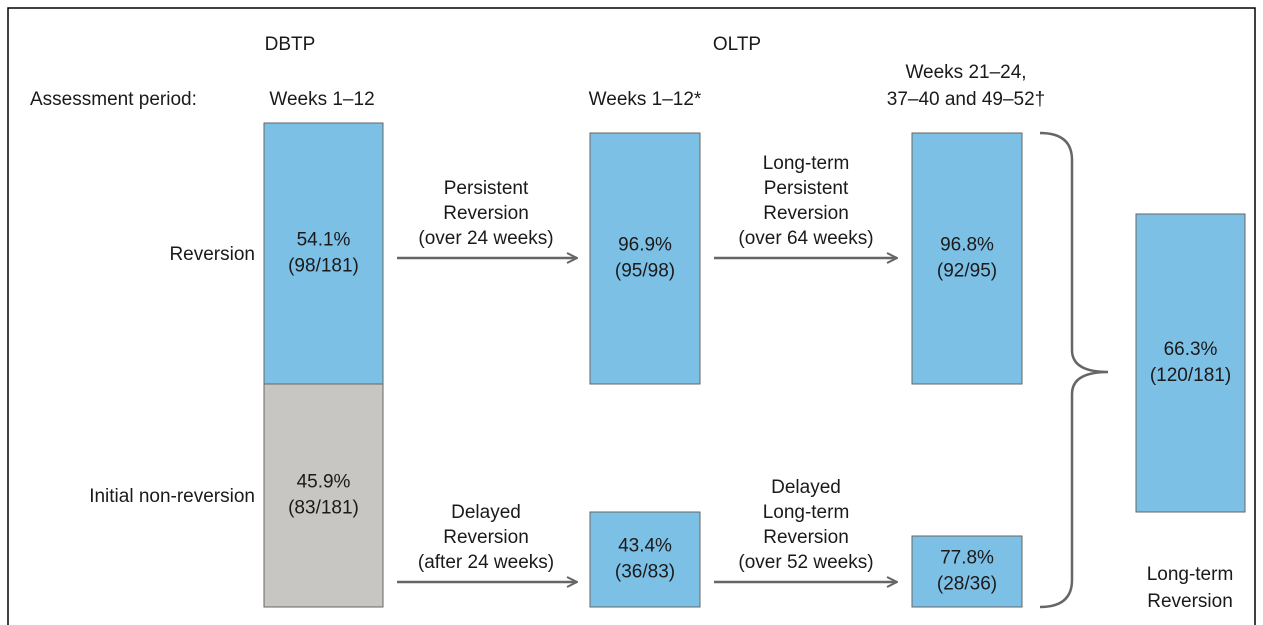 The height and width of the screenshot is (625, 1263). Describe the element at coordinates (212, 254) in the screenshot. I see `row-label: Reversion` at that location.